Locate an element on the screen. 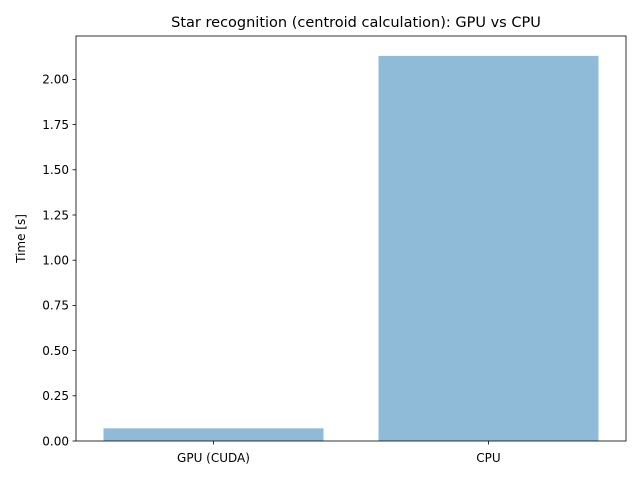 The height and width of the screenshot is (480, 640). x-axis-ticks: GPU (CUDA) CPU is located at coordinates (339, 453).